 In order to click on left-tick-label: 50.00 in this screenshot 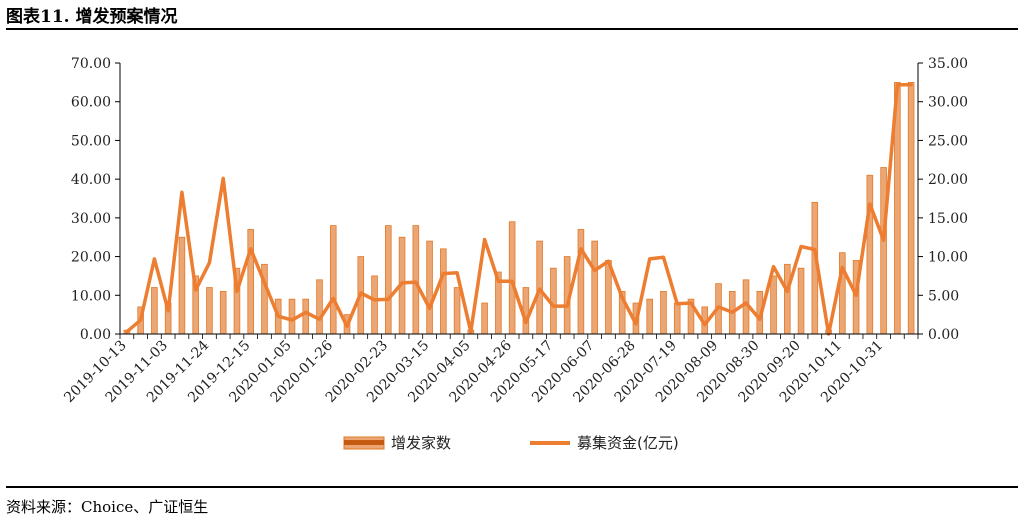, I will do `click(91, 141)`.